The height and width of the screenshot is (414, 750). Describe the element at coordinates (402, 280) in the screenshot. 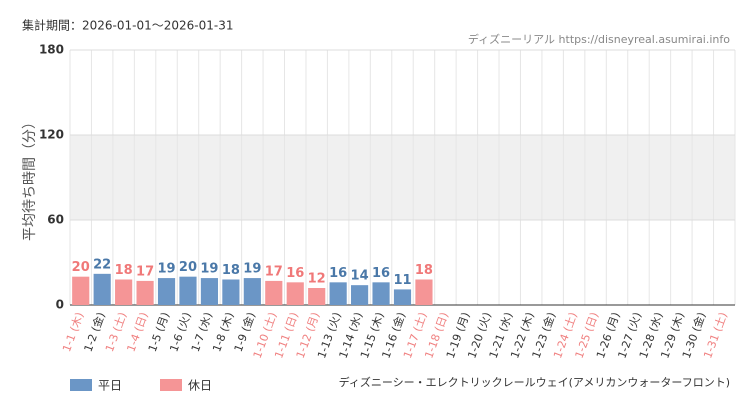

I see `value-label: 11` at that location.